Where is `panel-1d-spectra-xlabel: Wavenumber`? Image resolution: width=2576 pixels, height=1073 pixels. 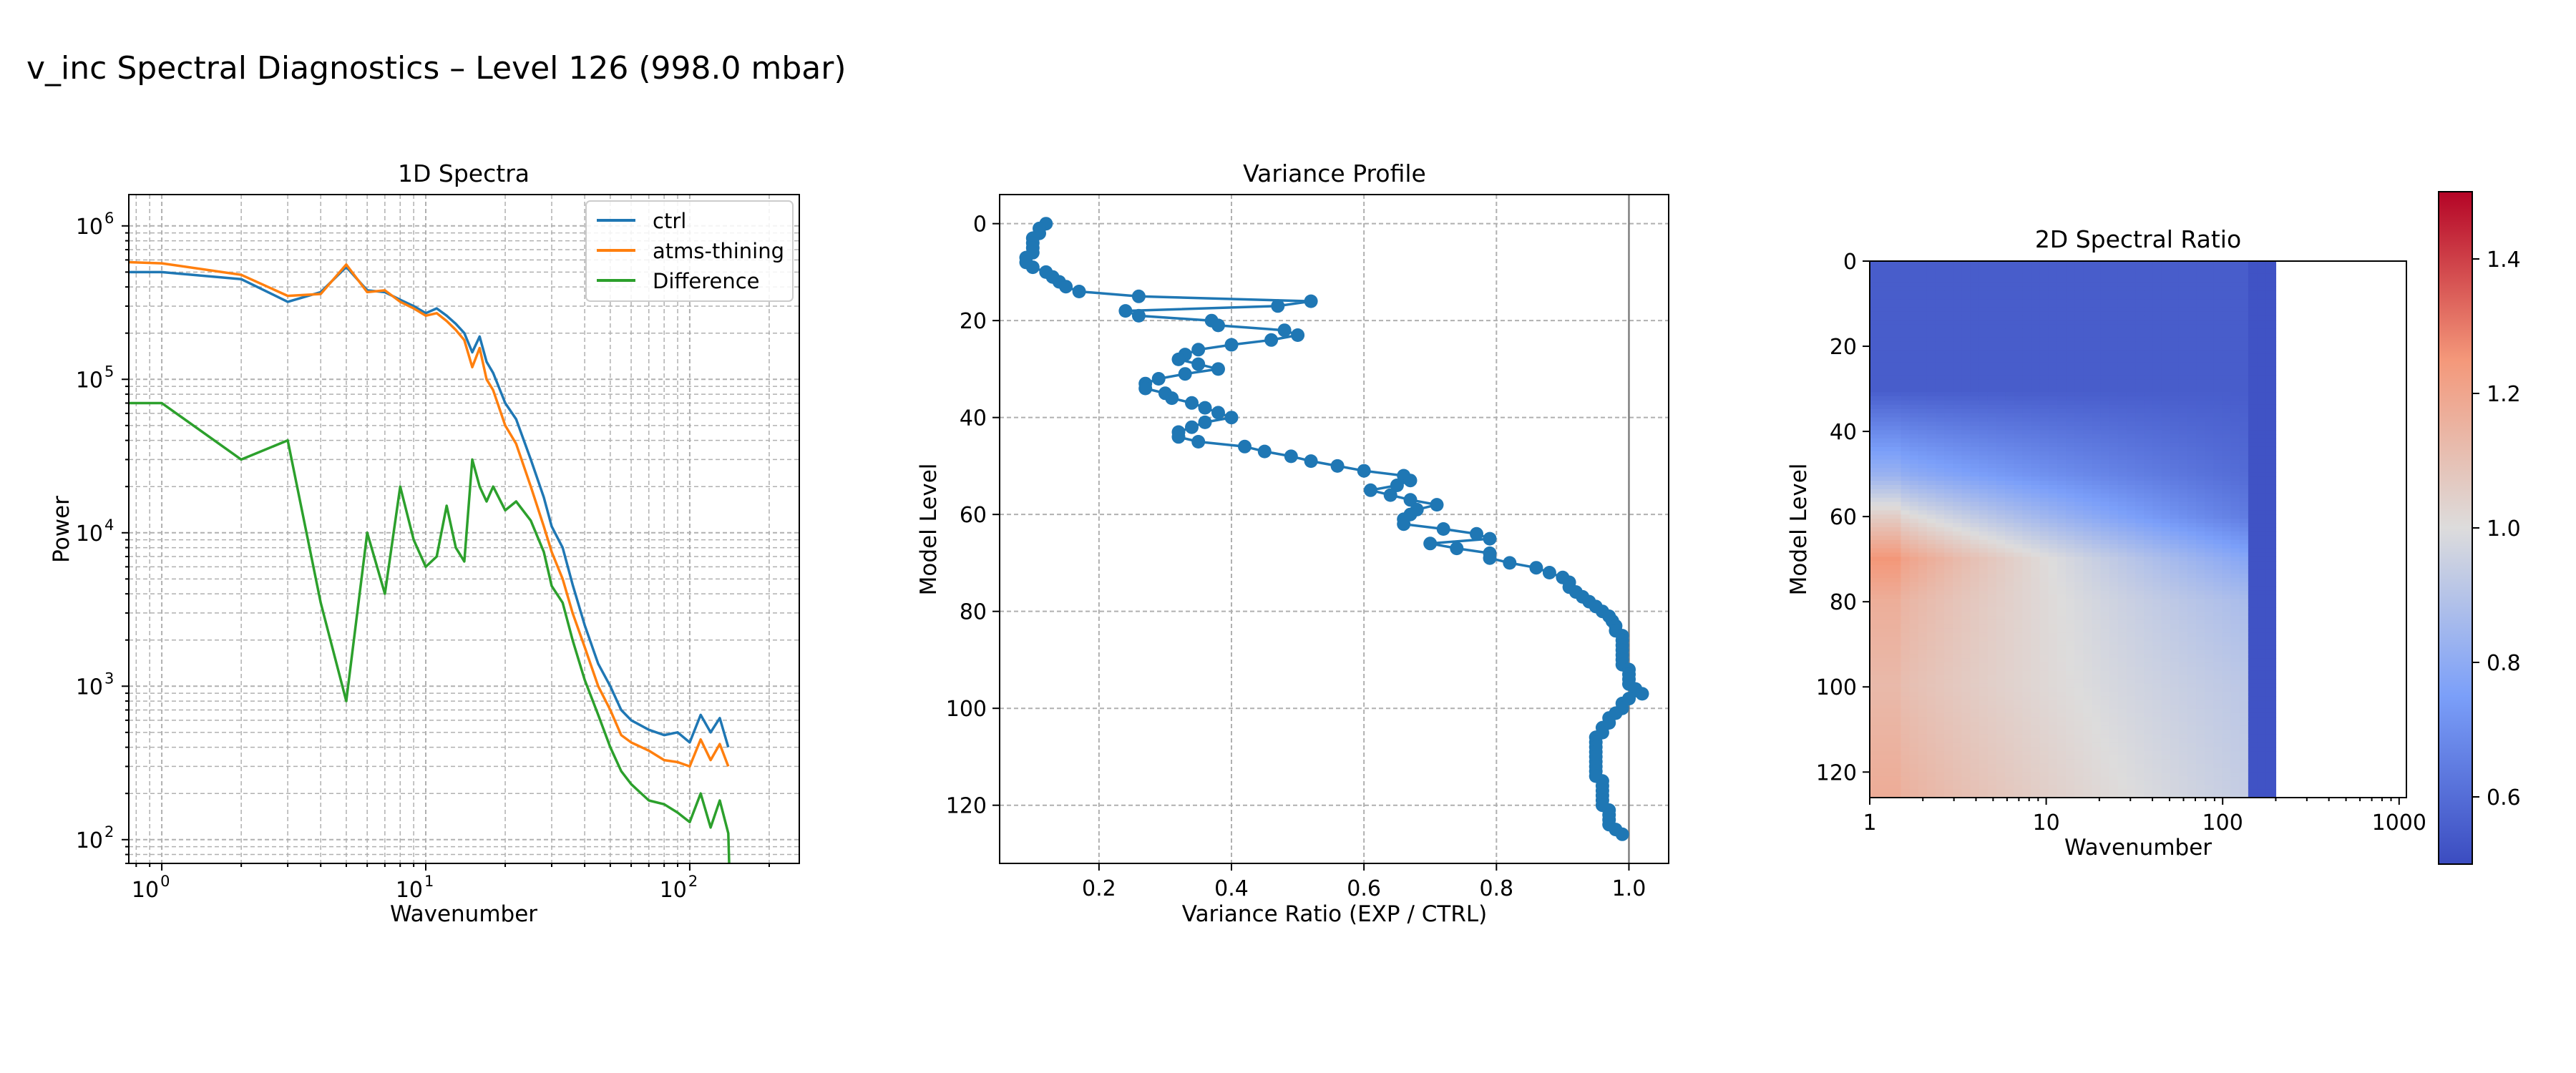 panel-1d-spectra-xlabel: Wavenumber is located at coordinates (463, 914).